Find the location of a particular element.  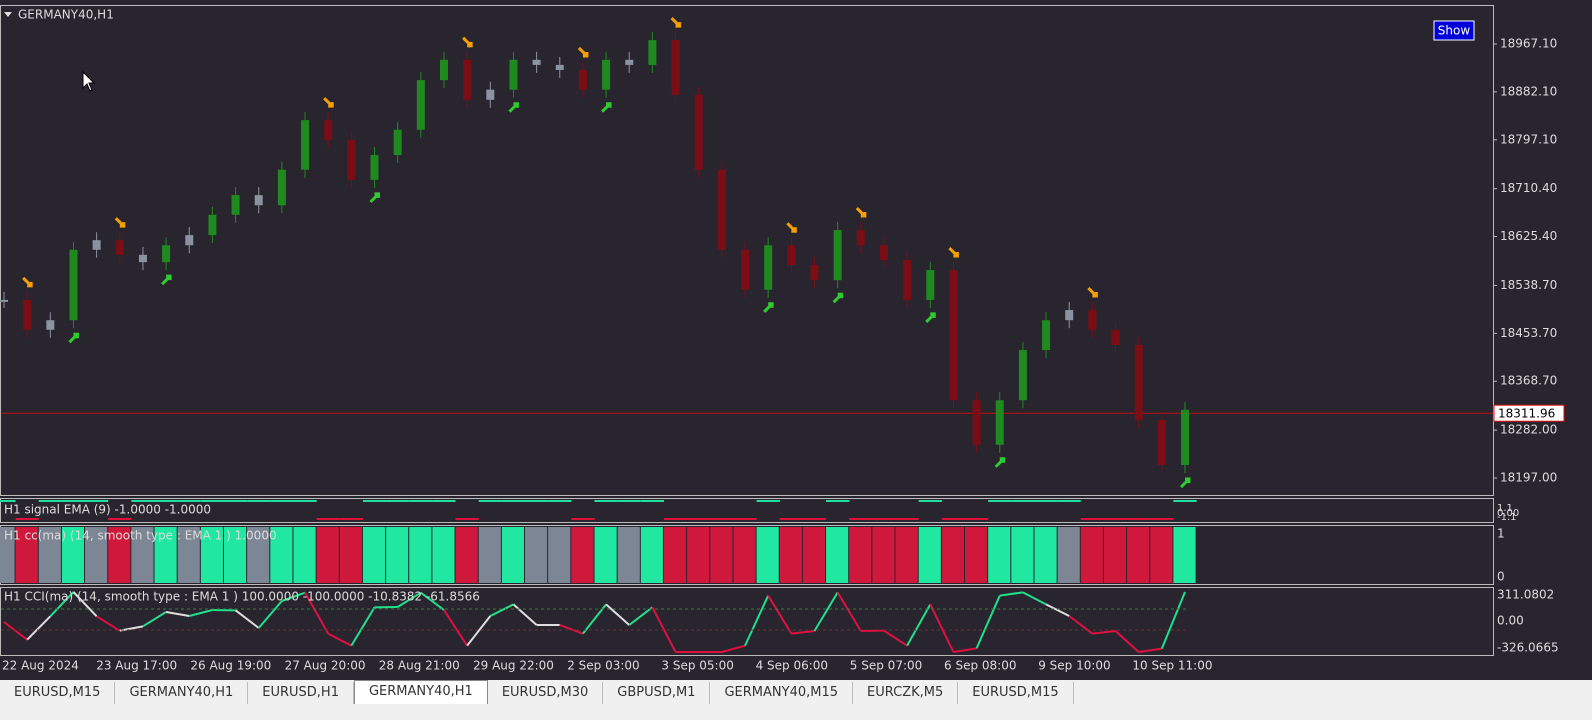

chart-tab: GBPUSD,M1 is located at coordinates (657, 693).